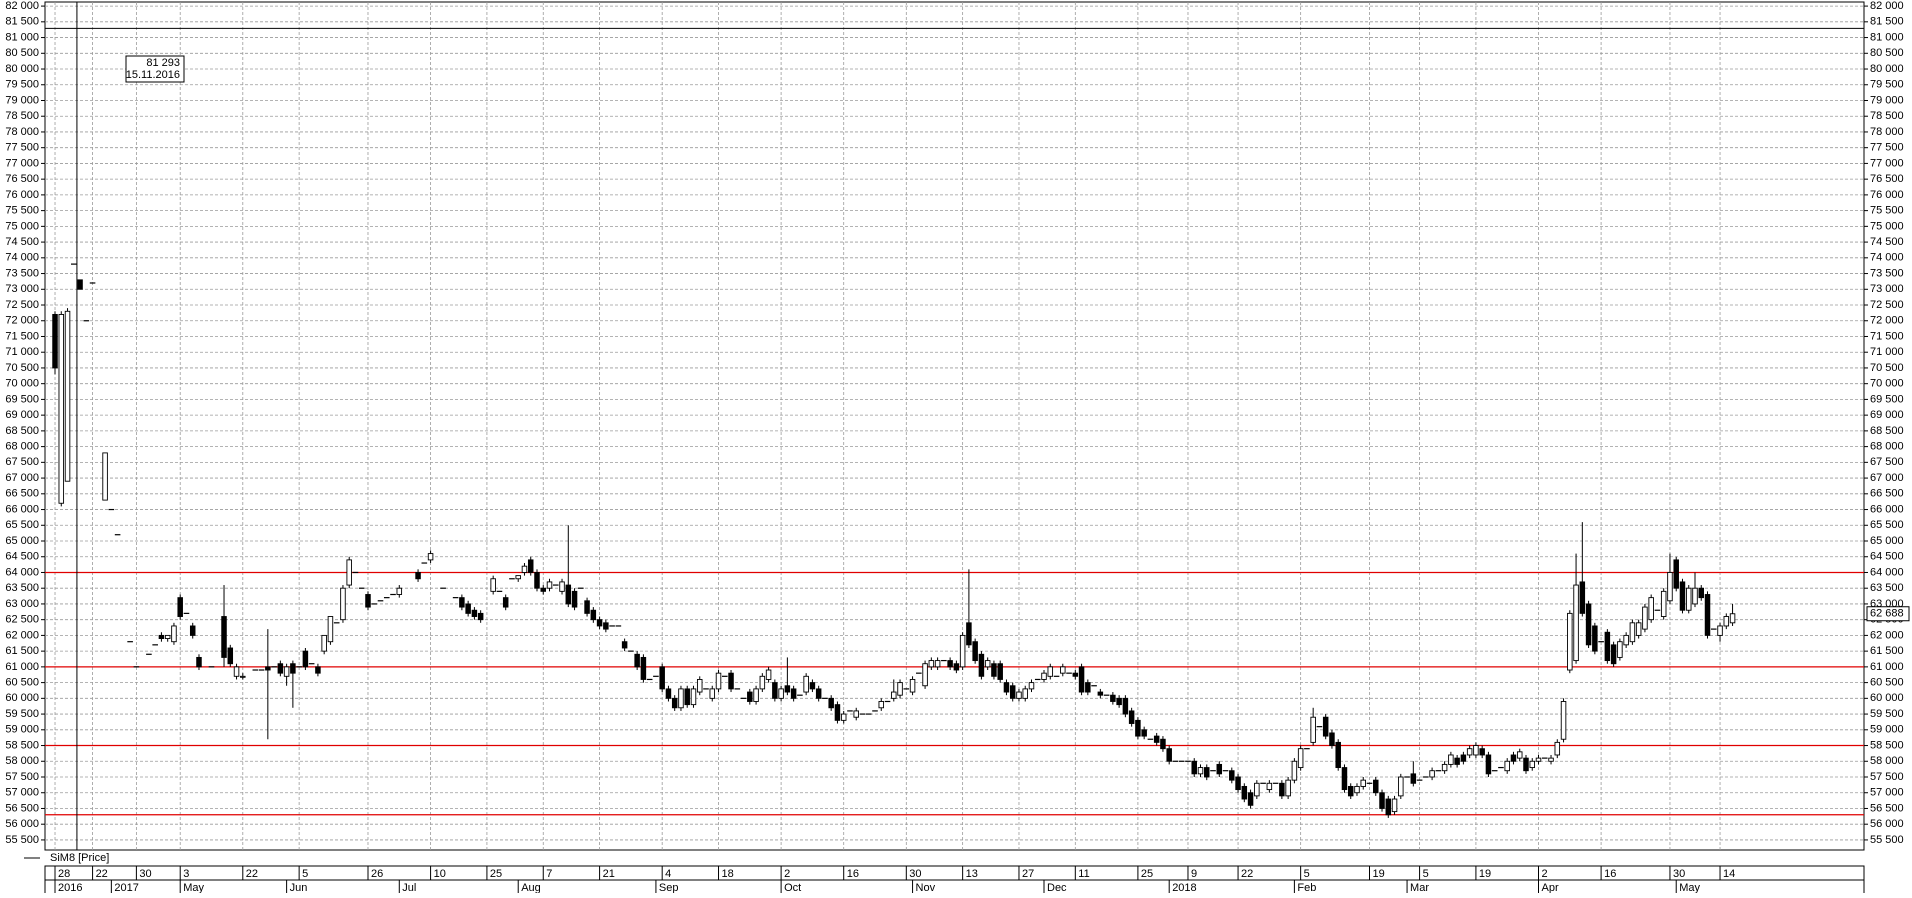  Describe the element at coordinates (22, 37) in the screenshot. I see `y-tick-label: 81 000` at that location.